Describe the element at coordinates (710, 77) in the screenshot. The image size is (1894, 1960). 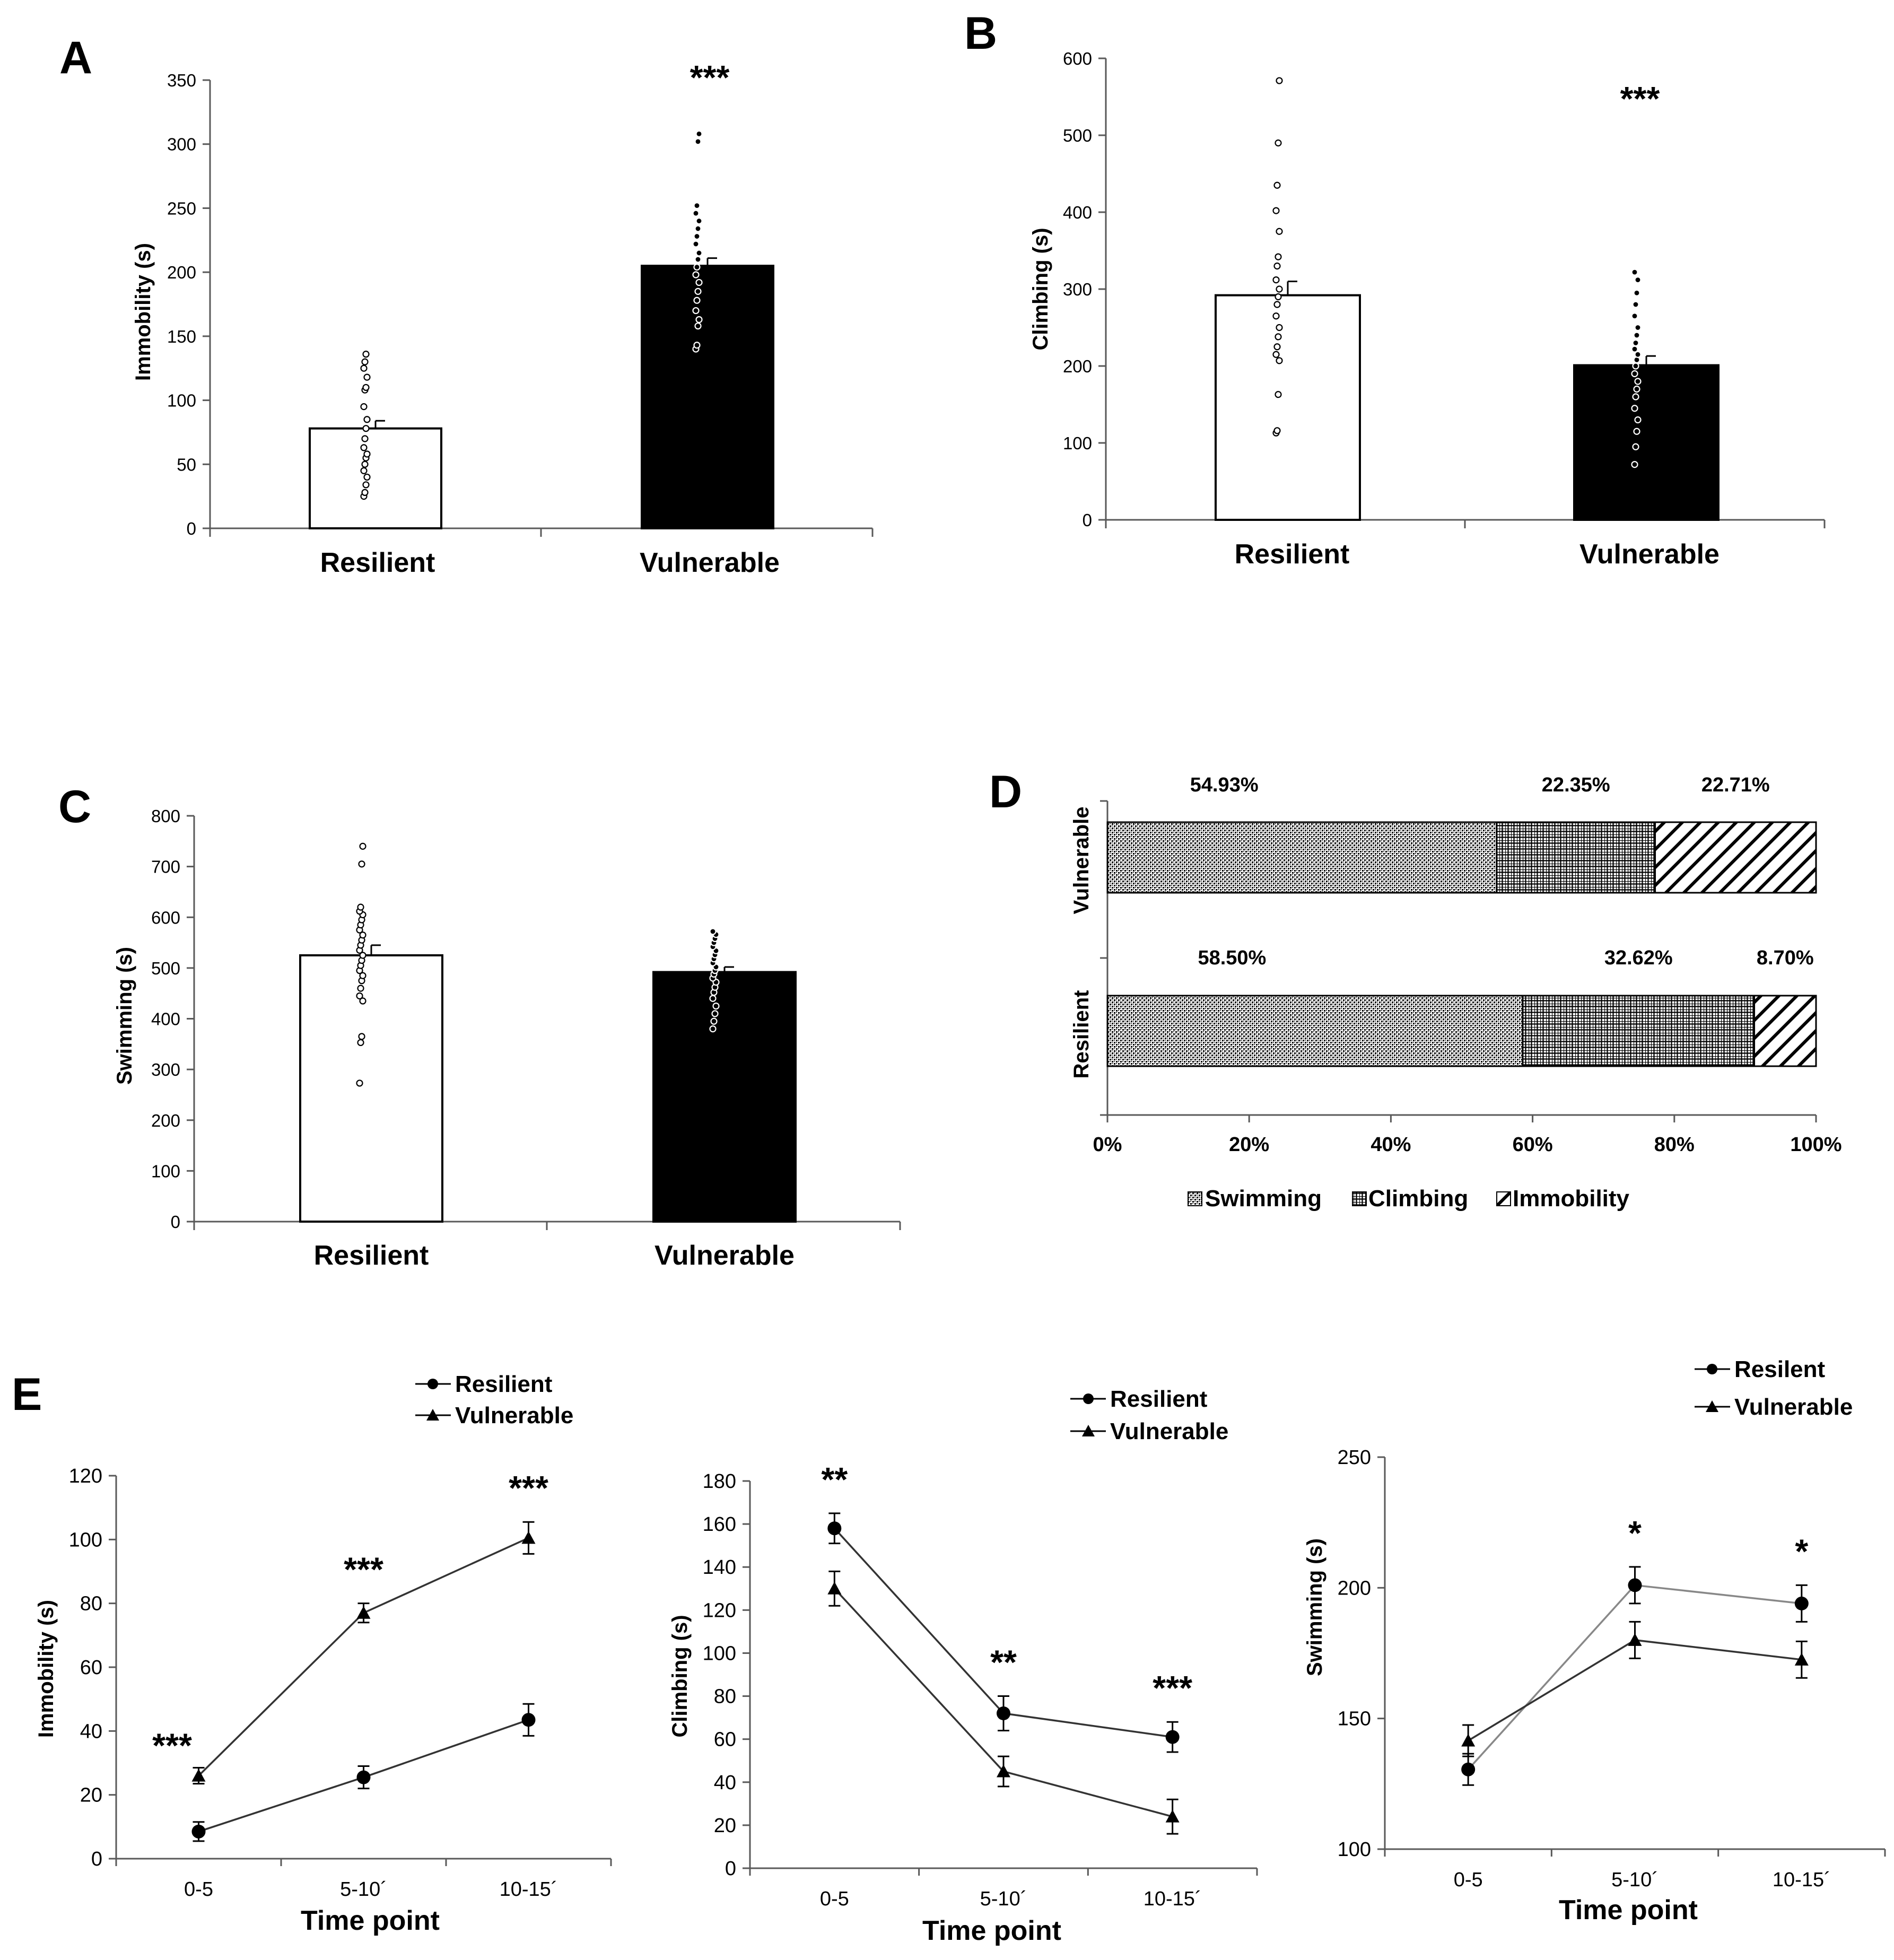
I see `panel-a-significance: ***` at that location.